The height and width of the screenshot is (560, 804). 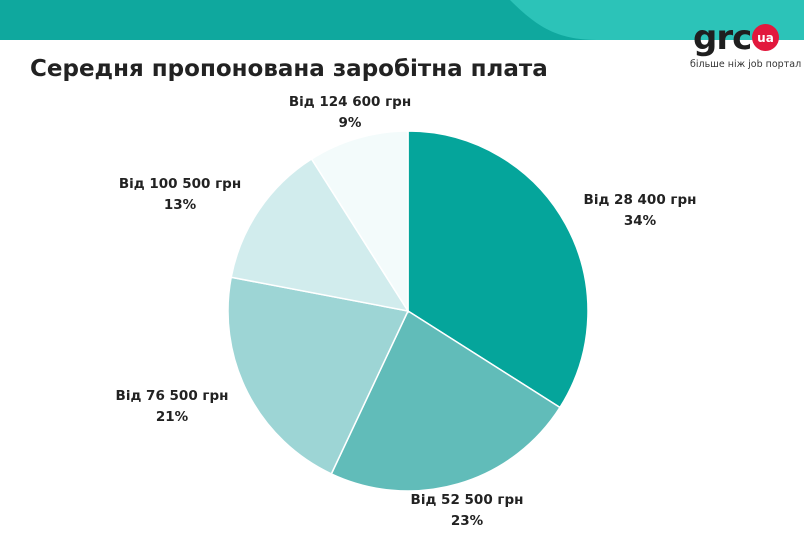 I want to click on slice-label-4-value: 13%, so click(x=180, y=205).